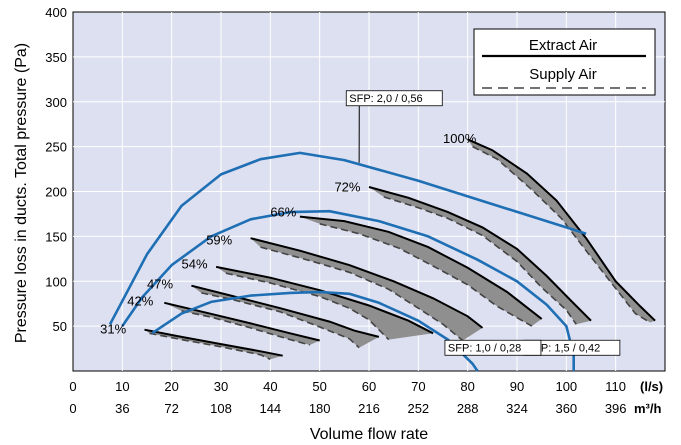  I want to click on y-tick-label: 250, so click(56, 147).